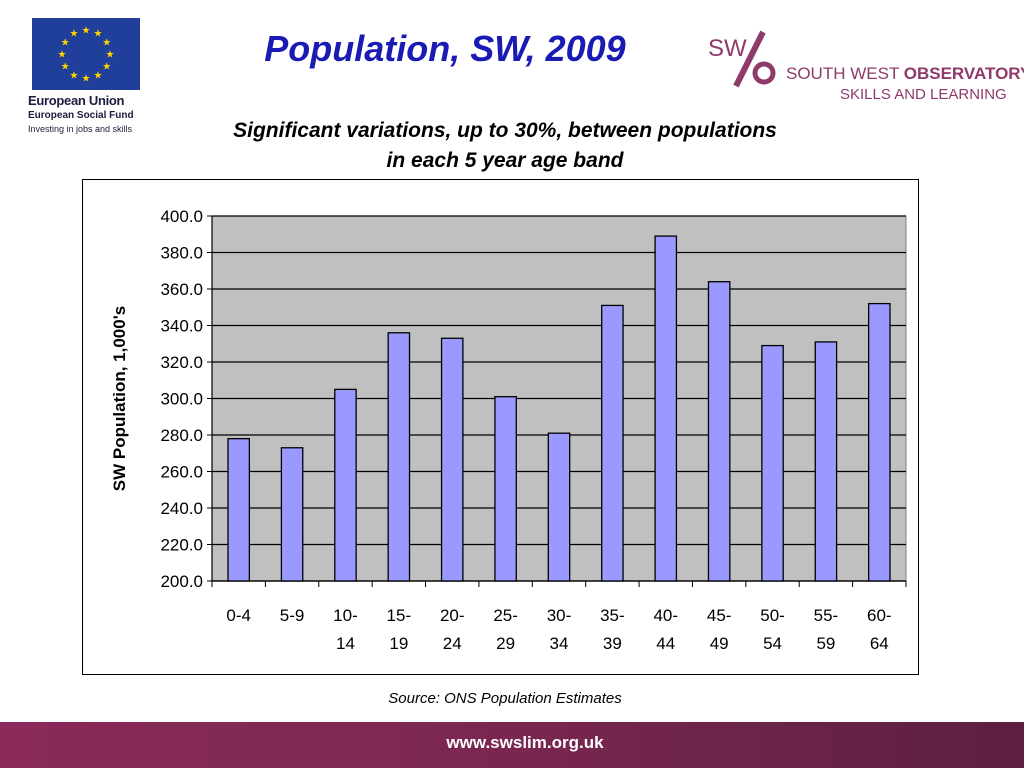  I want to click on footer-url-link: www.swslim.org.uk, so click(525, 742).